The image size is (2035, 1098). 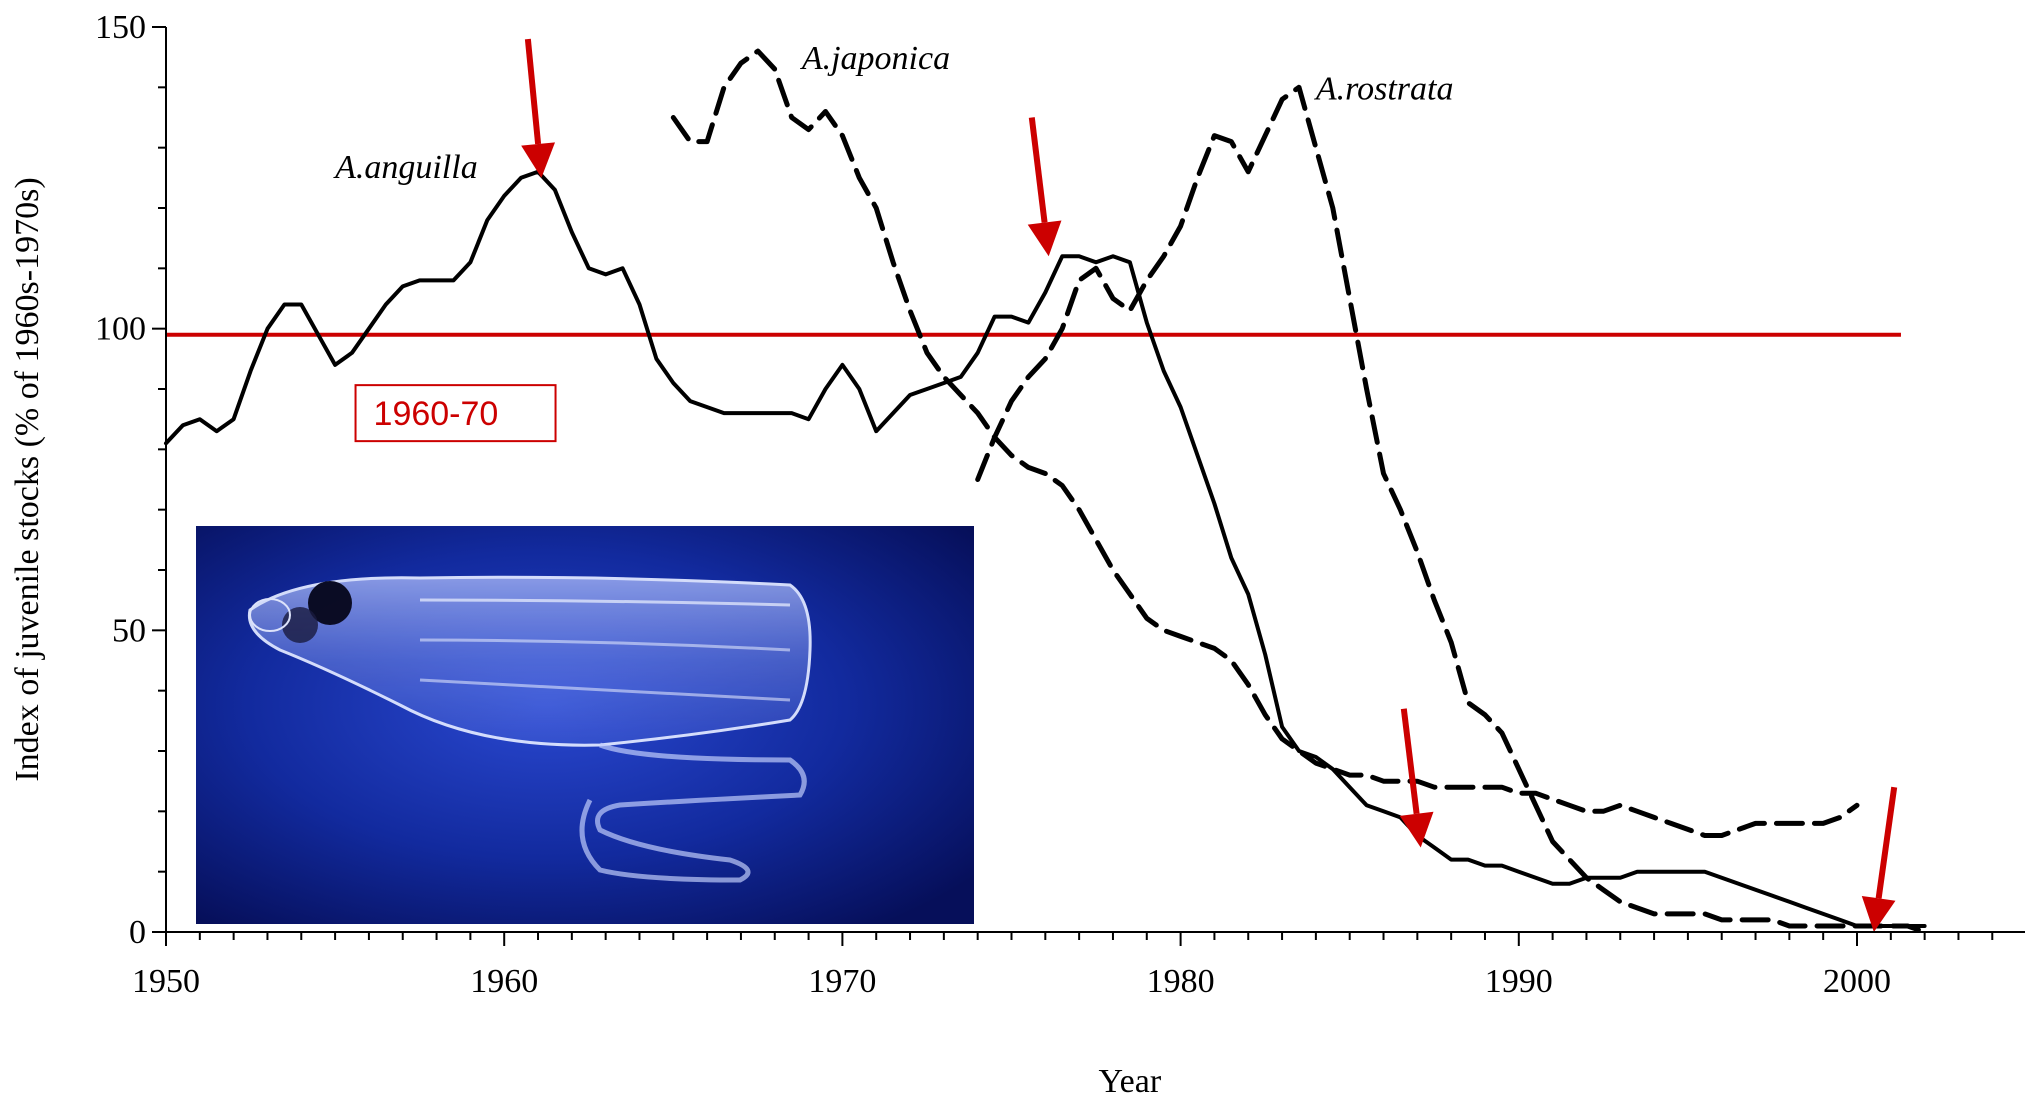 What do you see at coordinates (405, 167) in the screenshot?
I see `series-label-a-anguilla: A.anguilla` at bounding box center [405, 167].